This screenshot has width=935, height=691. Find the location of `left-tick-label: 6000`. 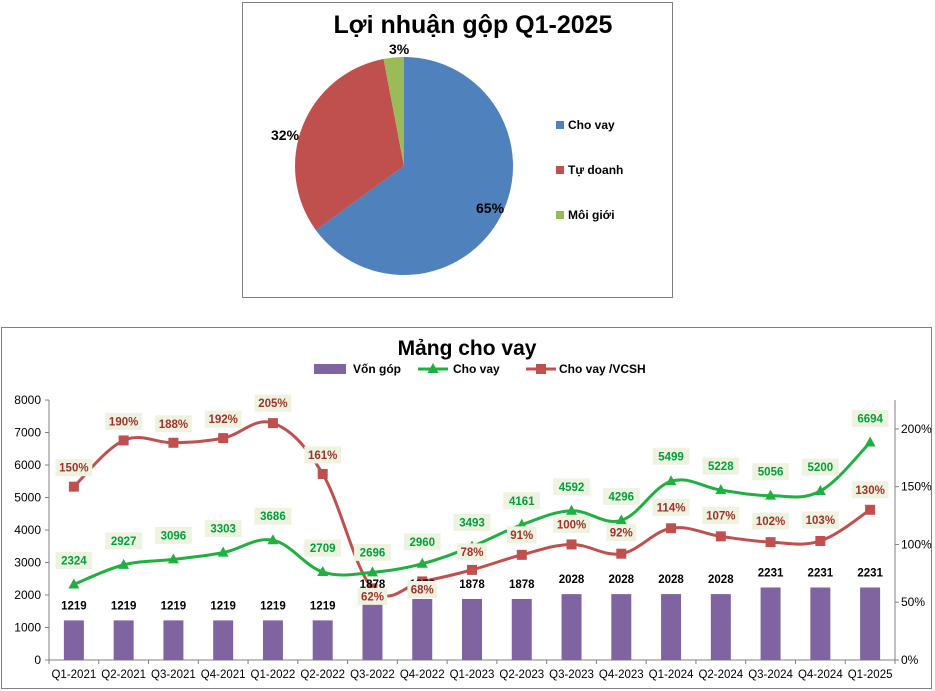

left-tick-label: 6000 is located at coordinates (27, 465).